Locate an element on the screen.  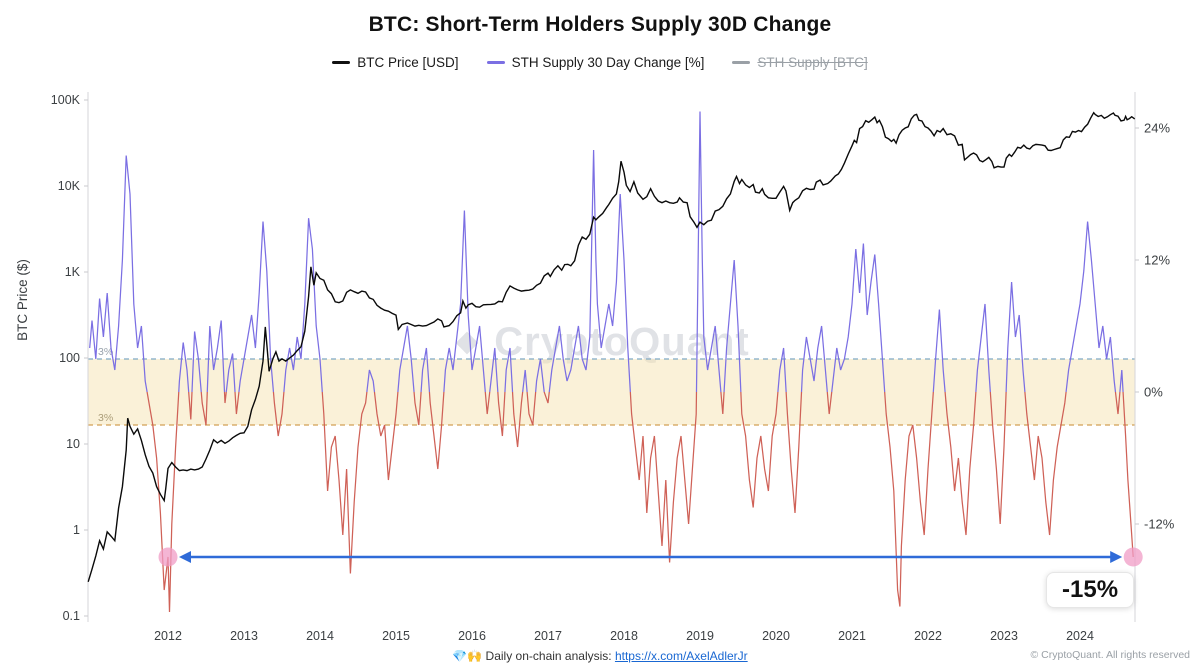
y-right-tick-label: 0% is located at coordinates (1153, 392).